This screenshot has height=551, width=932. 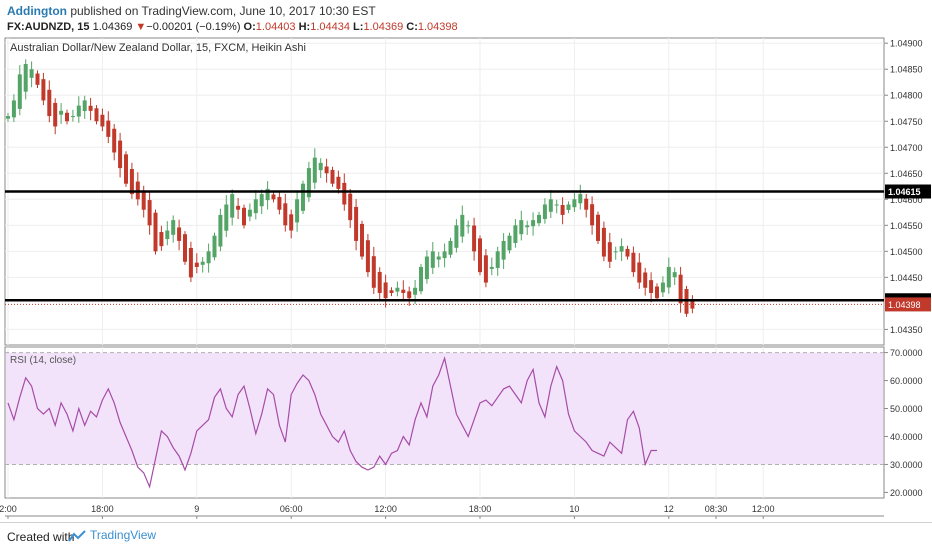 What do you see at coordinates (43, 360) in the screenshot?
I see `rsi-title: RSI (14, close)` at bounding box center [43, 360].